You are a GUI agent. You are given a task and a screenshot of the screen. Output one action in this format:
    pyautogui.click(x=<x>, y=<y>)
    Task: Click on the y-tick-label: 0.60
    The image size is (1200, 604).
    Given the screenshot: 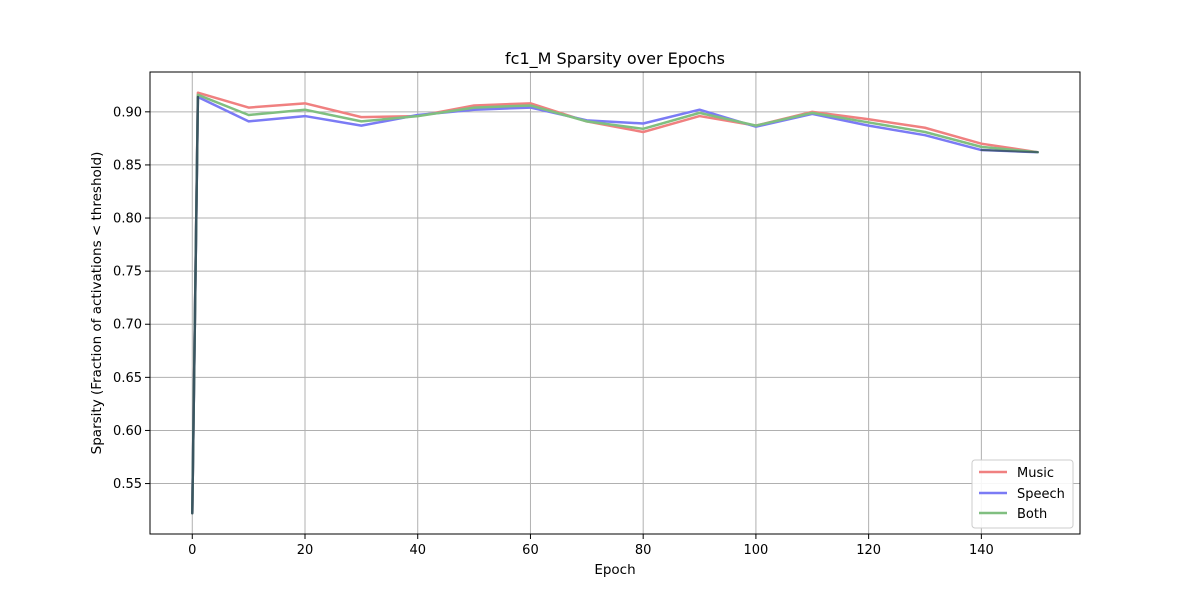 What is the action you would take?
    pyautogui.click(x=127, y=431)
    